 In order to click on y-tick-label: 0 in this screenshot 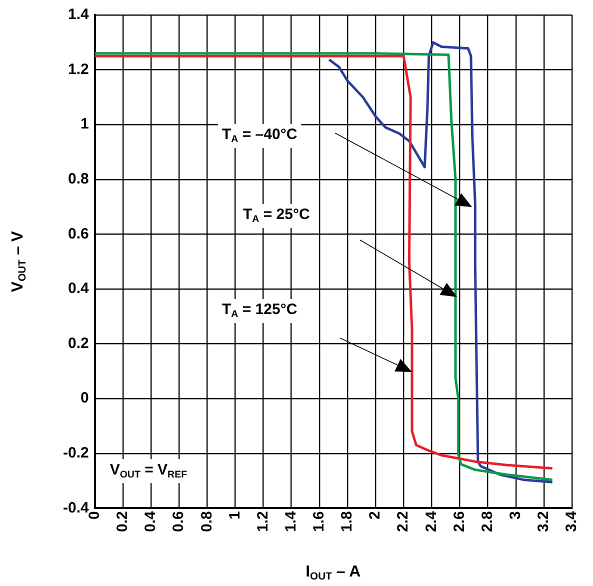, I will do `click(84, 398)`.